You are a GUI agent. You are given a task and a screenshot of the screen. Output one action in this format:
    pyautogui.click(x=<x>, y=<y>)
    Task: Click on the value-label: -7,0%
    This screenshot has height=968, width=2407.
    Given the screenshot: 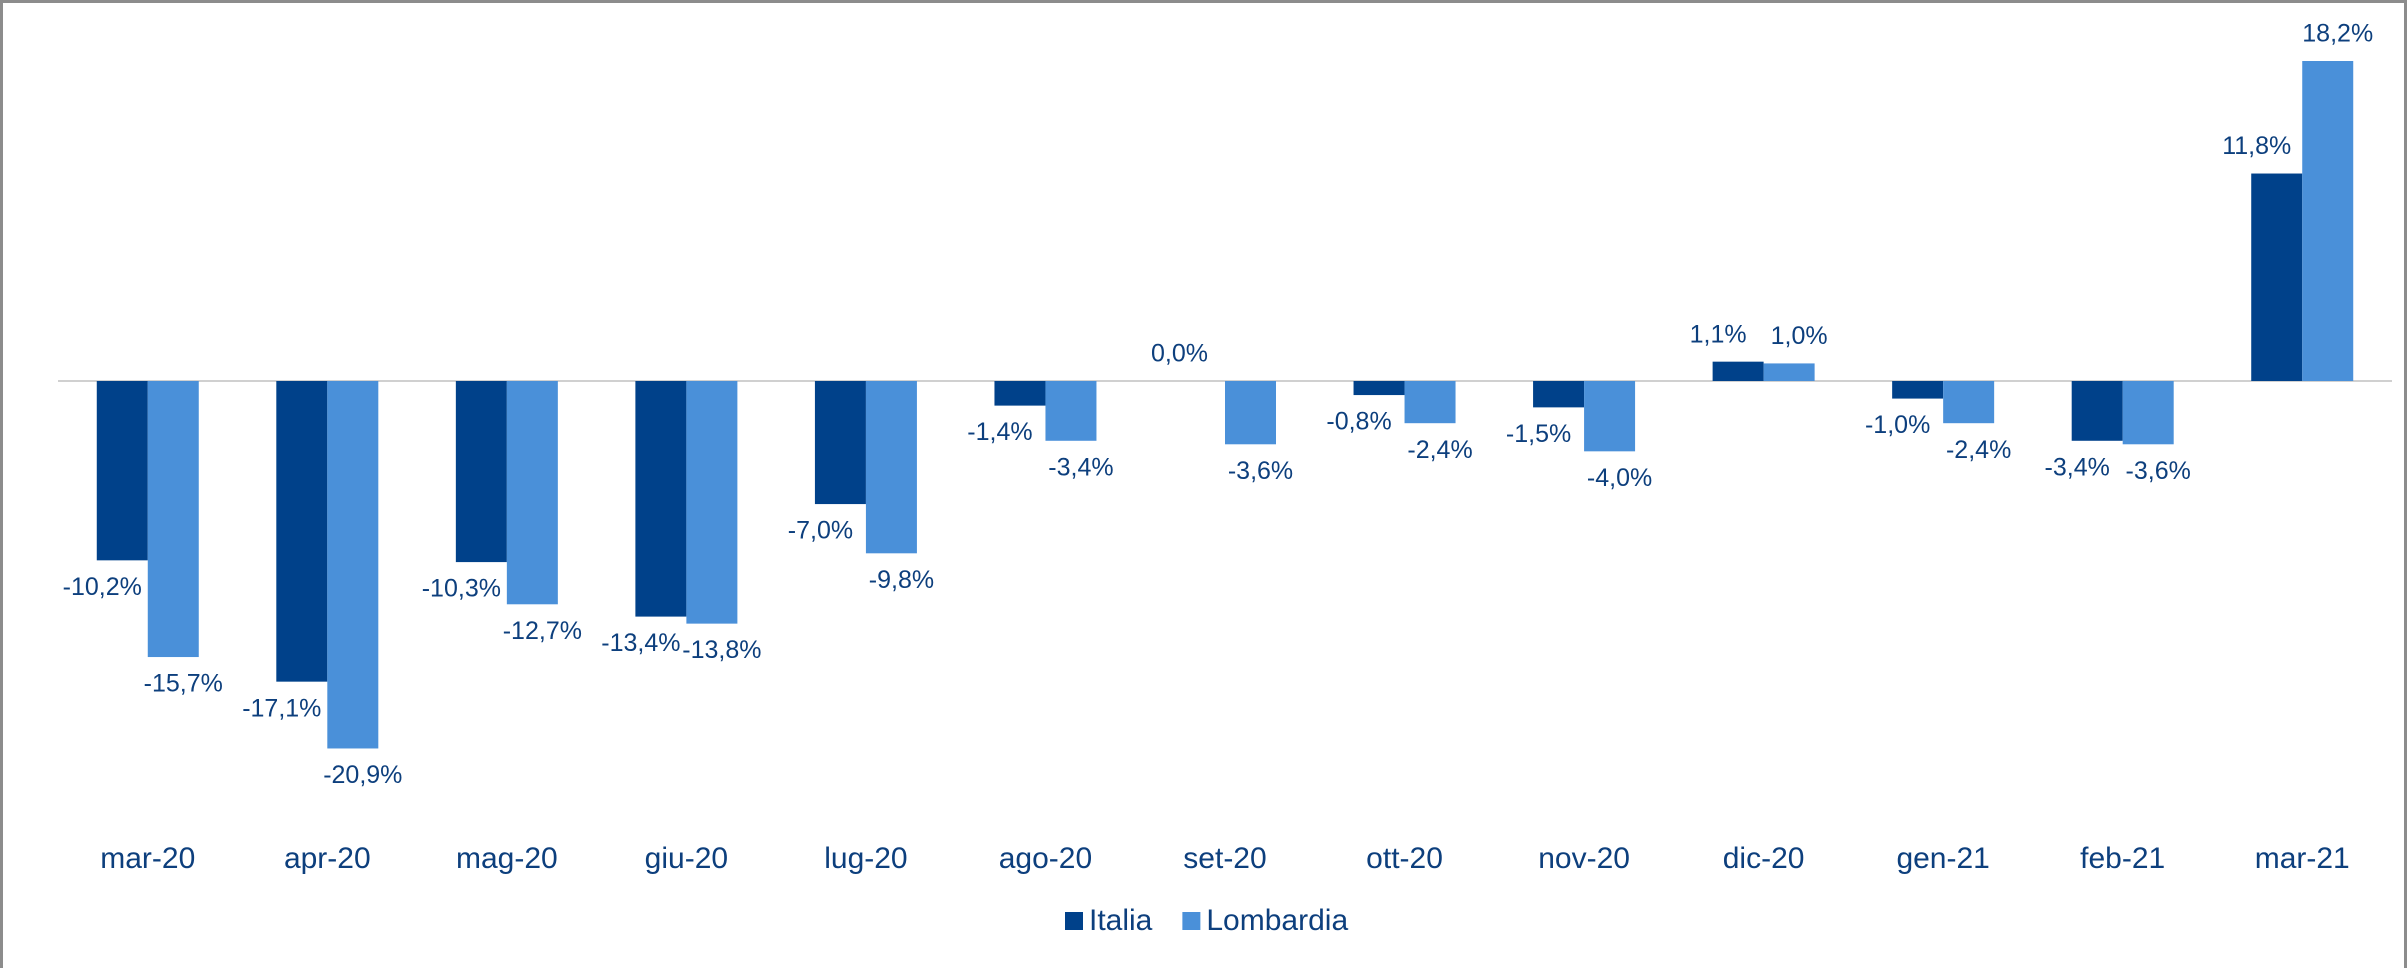 What is the action you would take?
    pyautogui.click(x=820, y=531)
    